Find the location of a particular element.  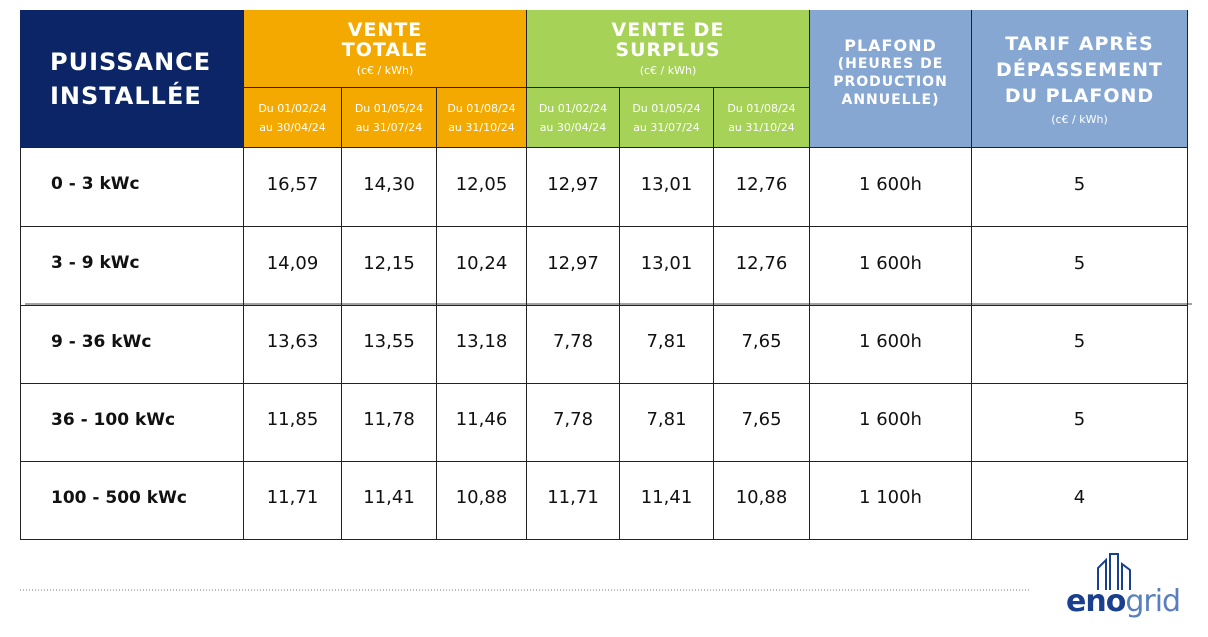

text: 3 - 9 kWc is located at coordinates (95, 263).